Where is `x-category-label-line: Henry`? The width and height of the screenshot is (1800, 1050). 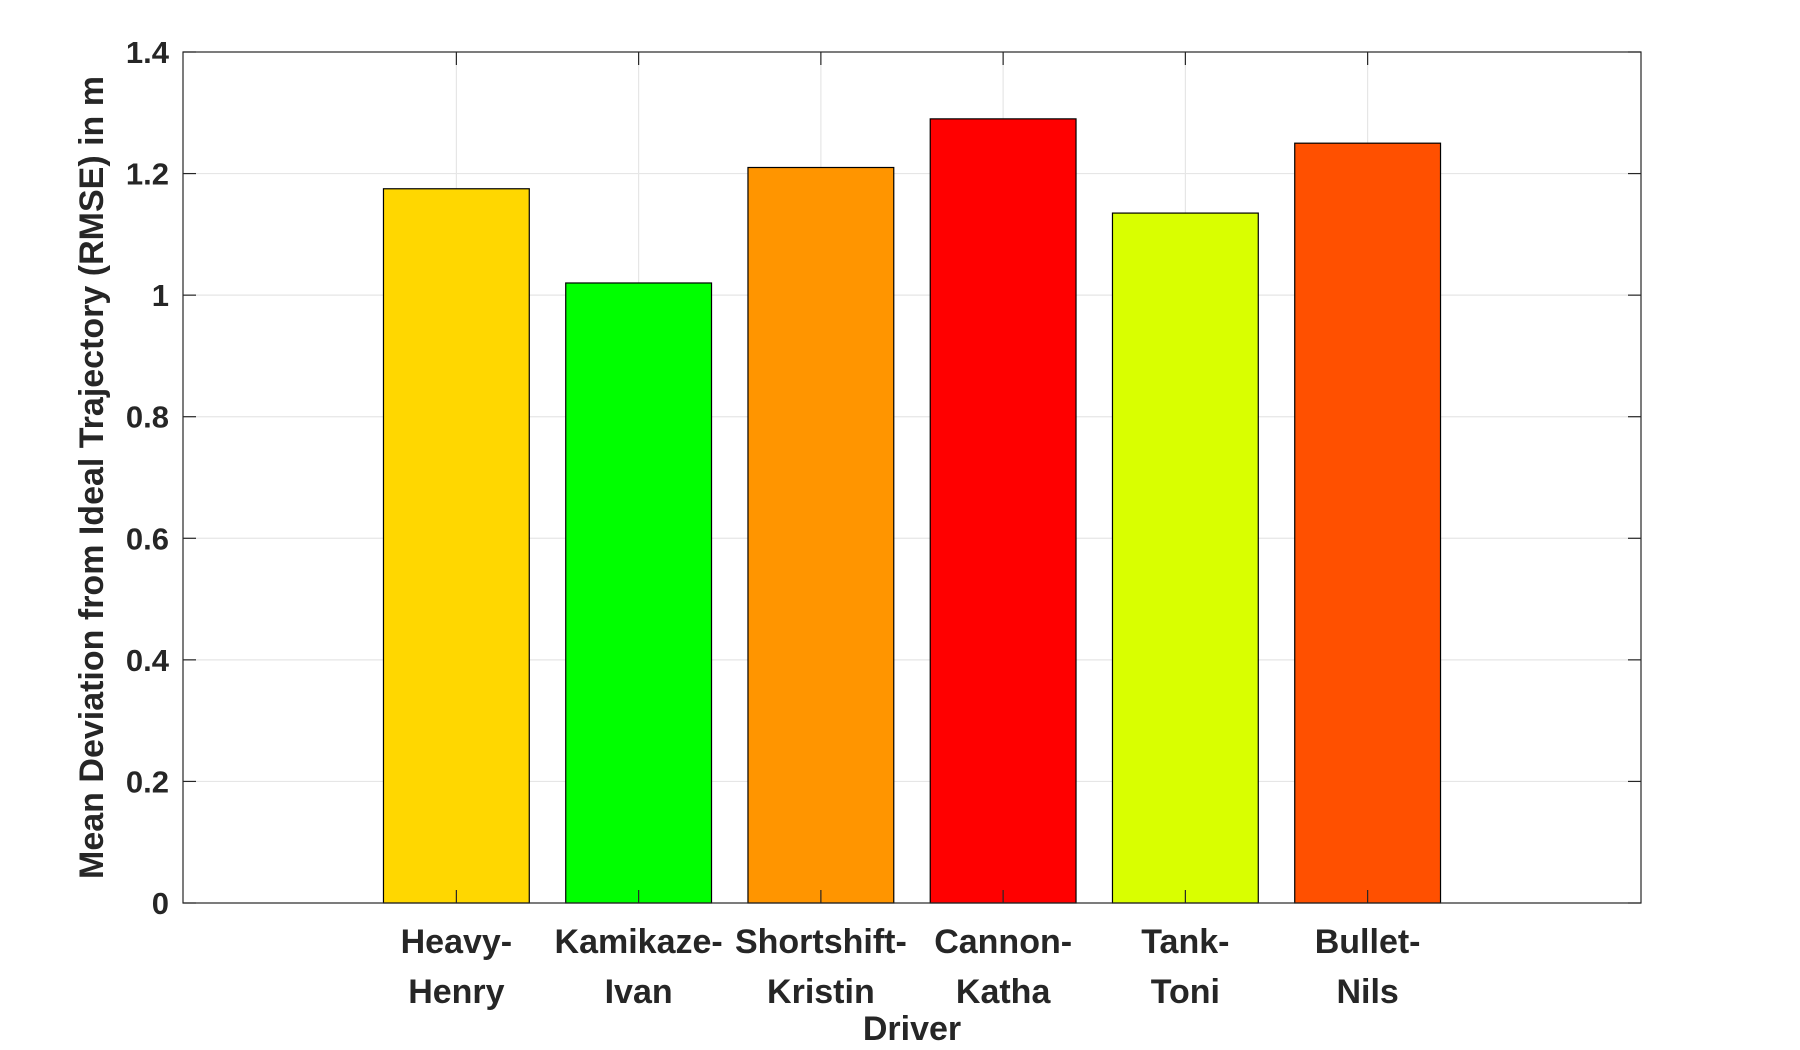 x-category-label-line: Henry is located at coordinates (456, 992).